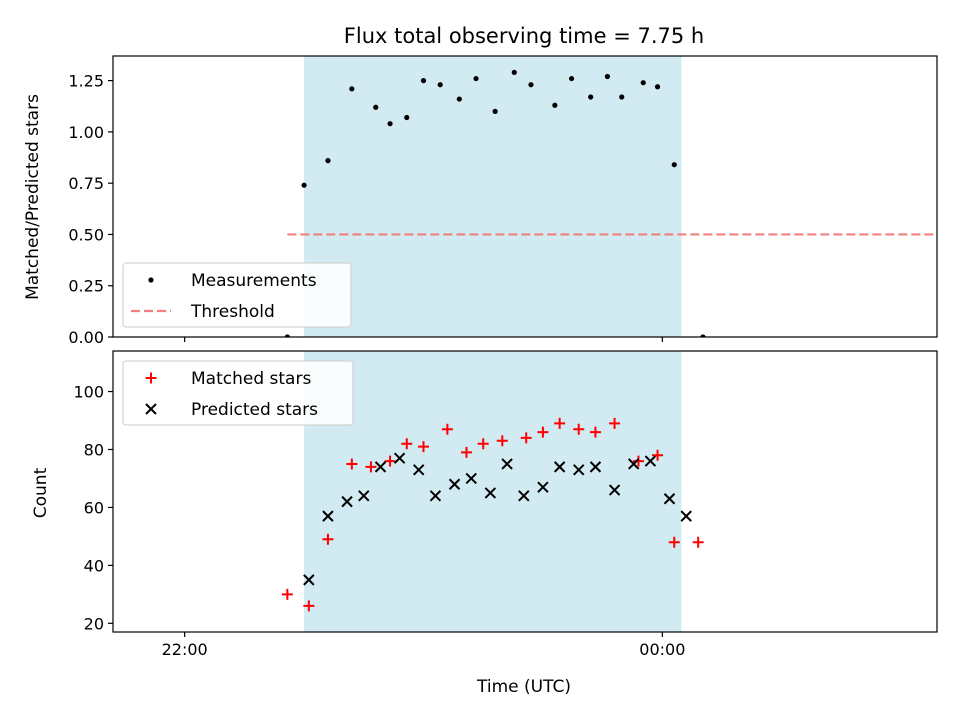 The width and height of the screenshot is (960, 720). What do you see at coordinates (86, 337) in the screenshot?
I see `y-tick-label-0: 0.00` at bounding box center [86, 337].